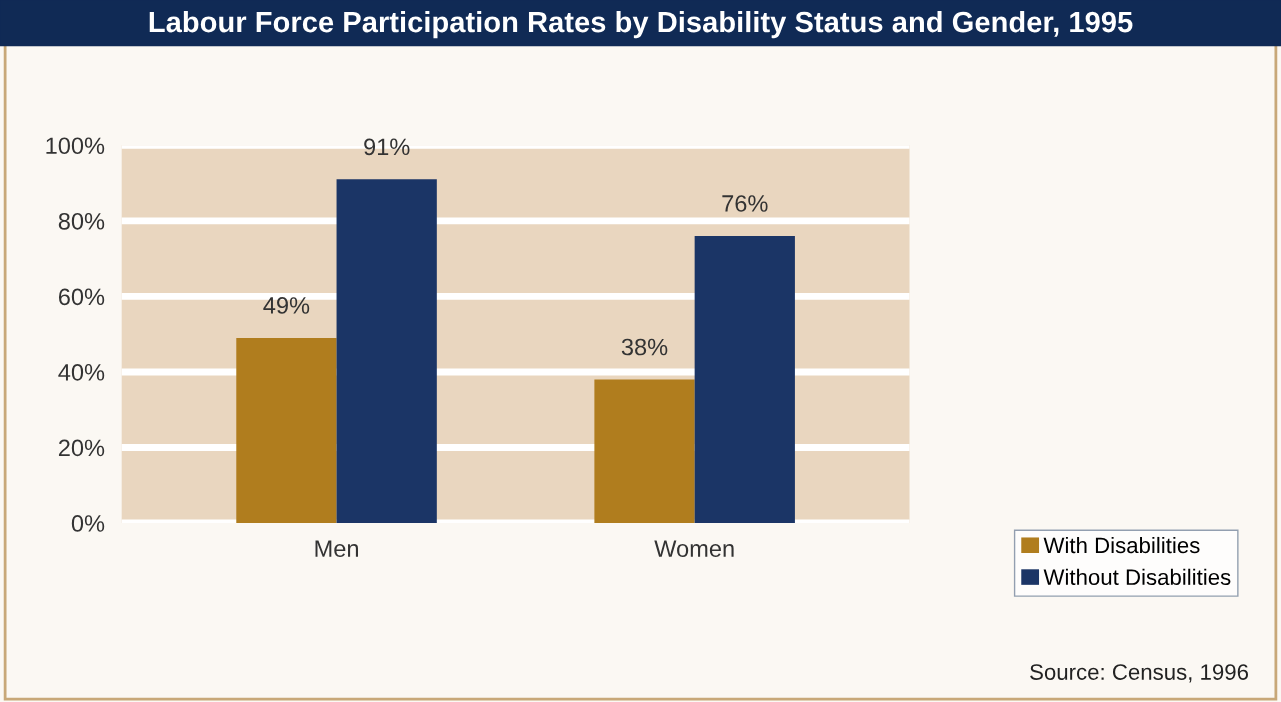 The height and width of the screenshot is (702, 1281). Describe the element at coordinates (75, 146) in the screenshot. I see `y-tick-label: 100%` at that location.